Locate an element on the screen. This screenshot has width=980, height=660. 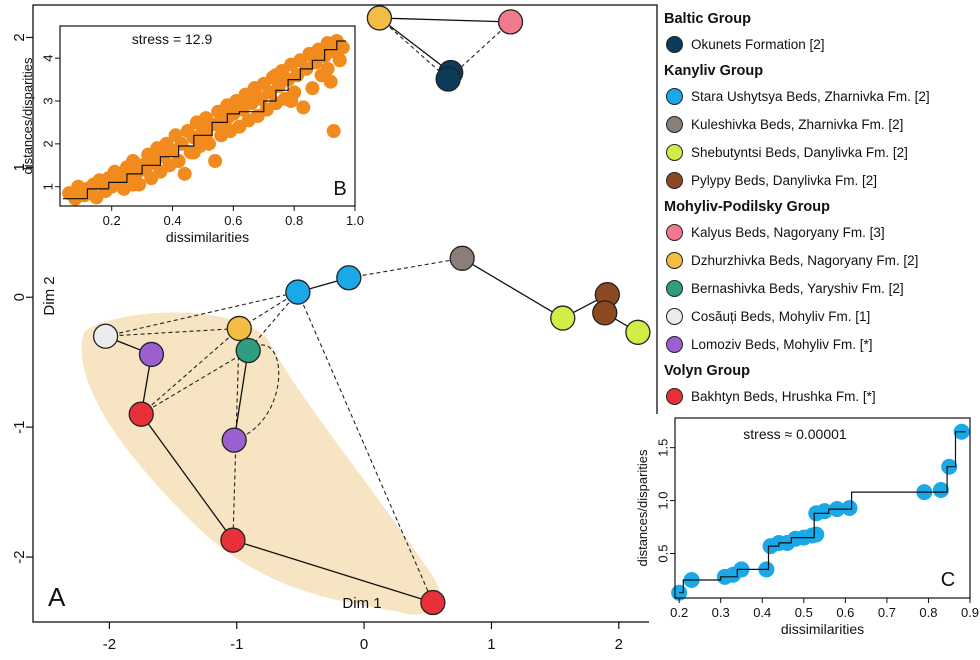
legend-label: Kuleshivka Beds, Zharnivka Fm. [2] is located at coordinates (797, 124).